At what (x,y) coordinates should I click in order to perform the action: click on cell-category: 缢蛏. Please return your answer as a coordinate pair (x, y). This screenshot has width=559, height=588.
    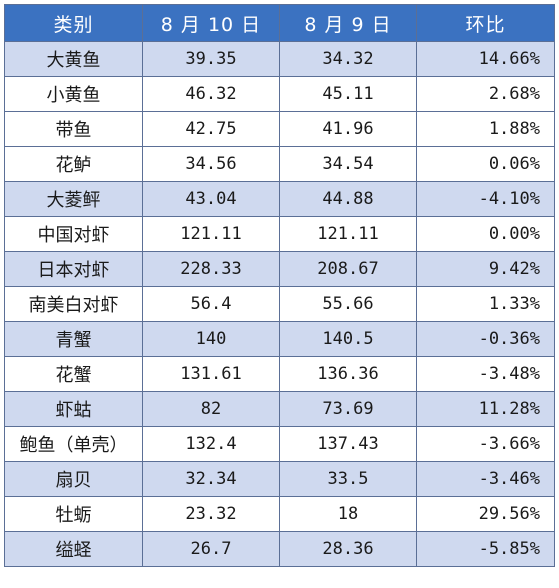
    Looking at the image, I should click on (73, 549).